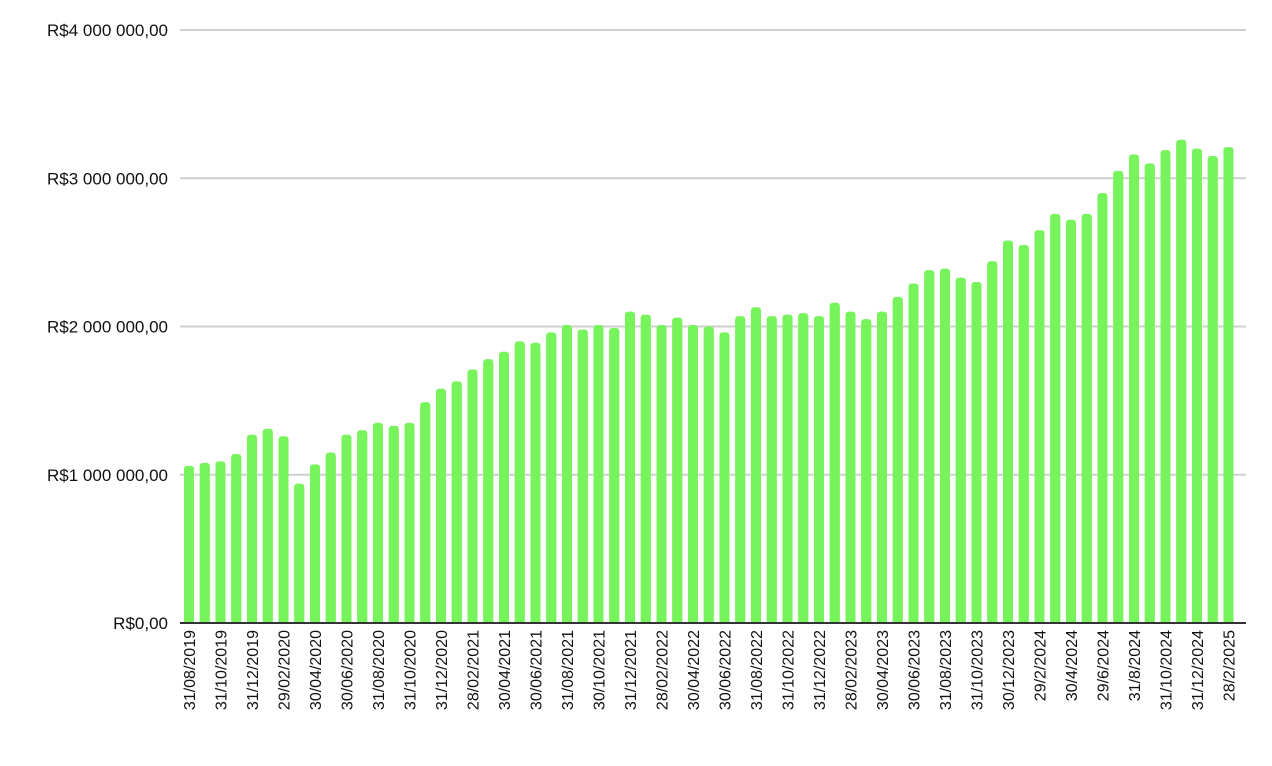 Image resolution: width=1272 pixels, height=766 pixels. Describe the element at coordinates (107, 178) in the screenshot. I see `y-tick-label: R$3 000 000,00` at that location.